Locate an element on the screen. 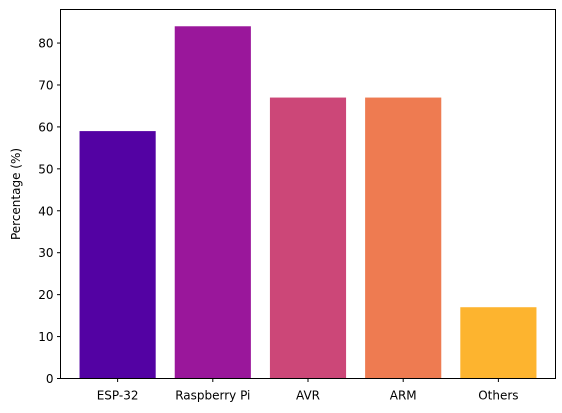 The width and height of the screenshot is (562, 413). bar-others is located at coordinates (498, 343).